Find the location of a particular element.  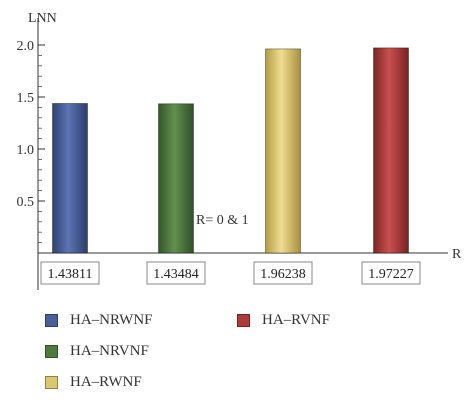

bar-ha-rvnf is located at coordinates (391, 150).